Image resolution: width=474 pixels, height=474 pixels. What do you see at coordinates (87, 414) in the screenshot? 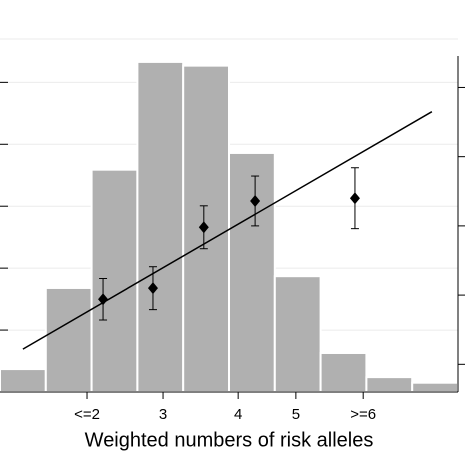
I see `x-tick-label: <=2` at bounding box center [87, 414].